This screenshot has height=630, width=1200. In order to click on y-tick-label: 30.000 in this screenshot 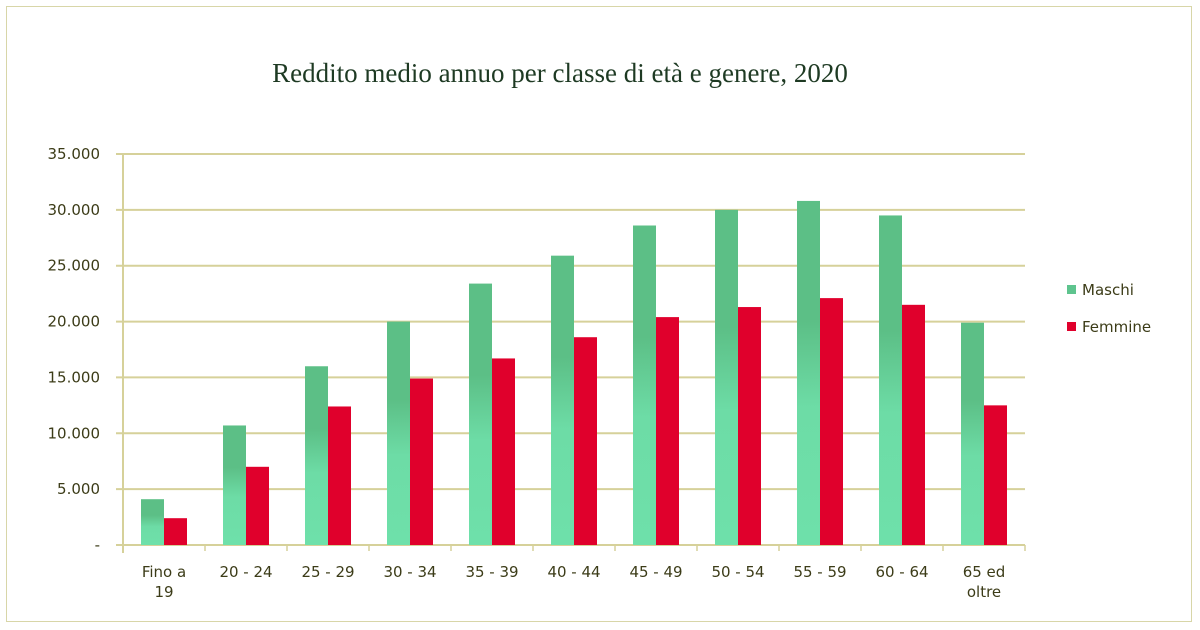, I will do `click(74, 210)`.